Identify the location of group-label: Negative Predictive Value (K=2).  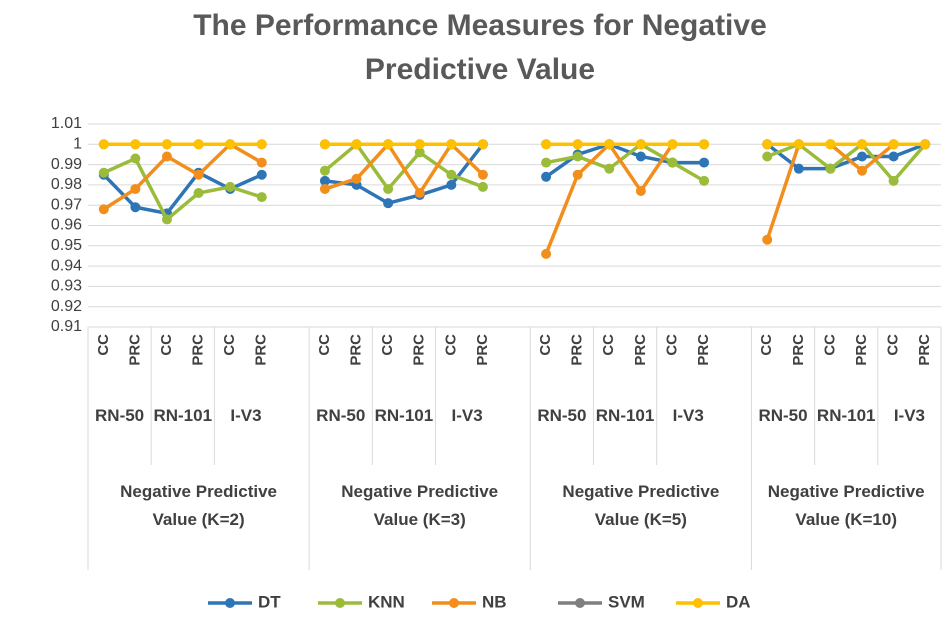
(198, 505).